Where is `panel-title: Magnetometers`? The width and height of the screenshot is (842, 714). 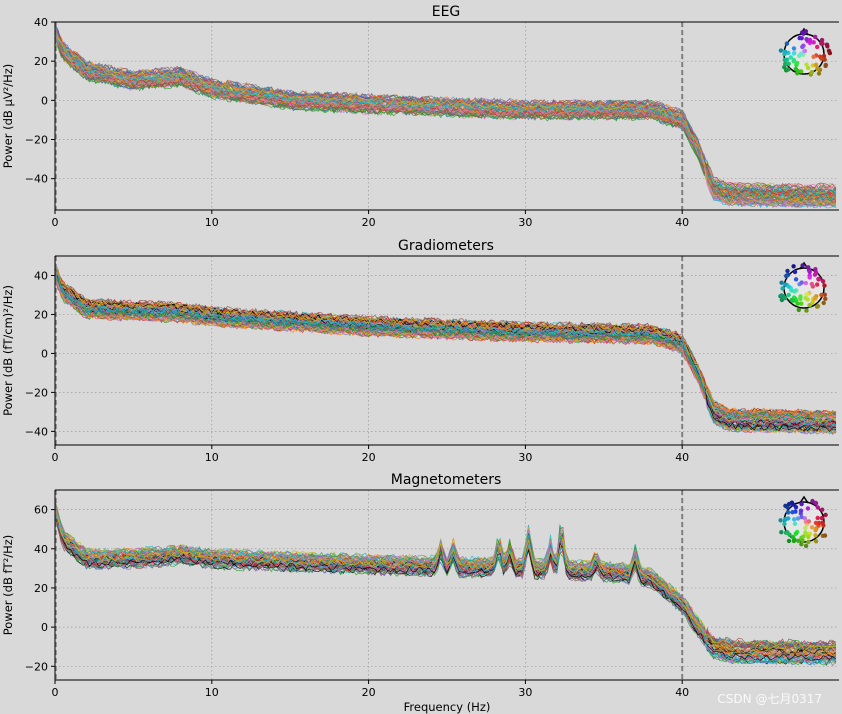 panel-title: Magnetometers is located at coordinates (446, 480).